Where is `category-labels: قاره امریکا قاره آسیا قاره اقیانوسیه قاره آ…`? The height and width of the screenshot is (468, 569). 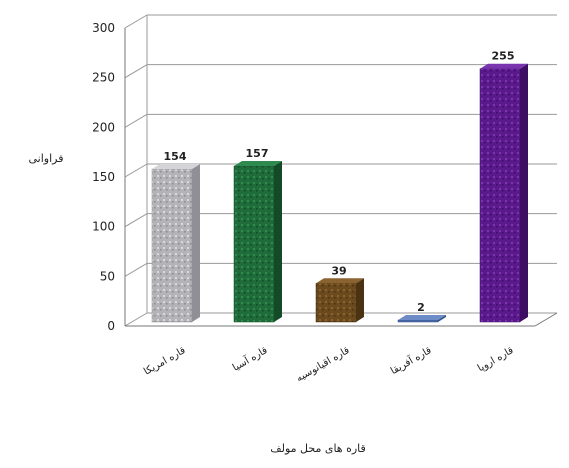 category-labels: قاره امریکا قاره آسیا قاره اقیانوسیه قاره آ… is located at coordinates (329, 363).